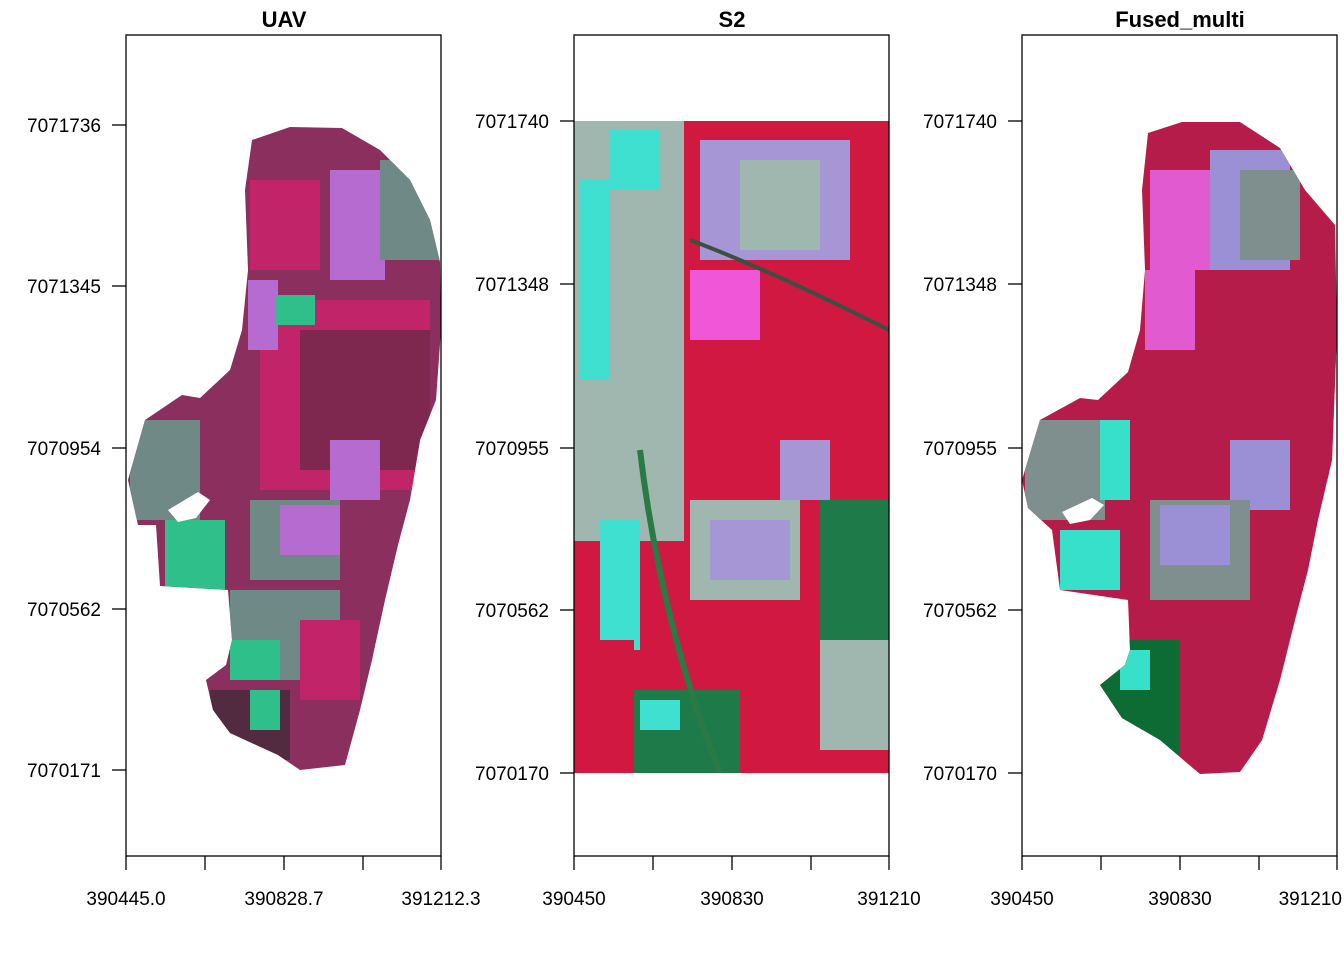 The image size is (1344, 960). I want to click on y-tick-label: 7070171, so click(64, 771).